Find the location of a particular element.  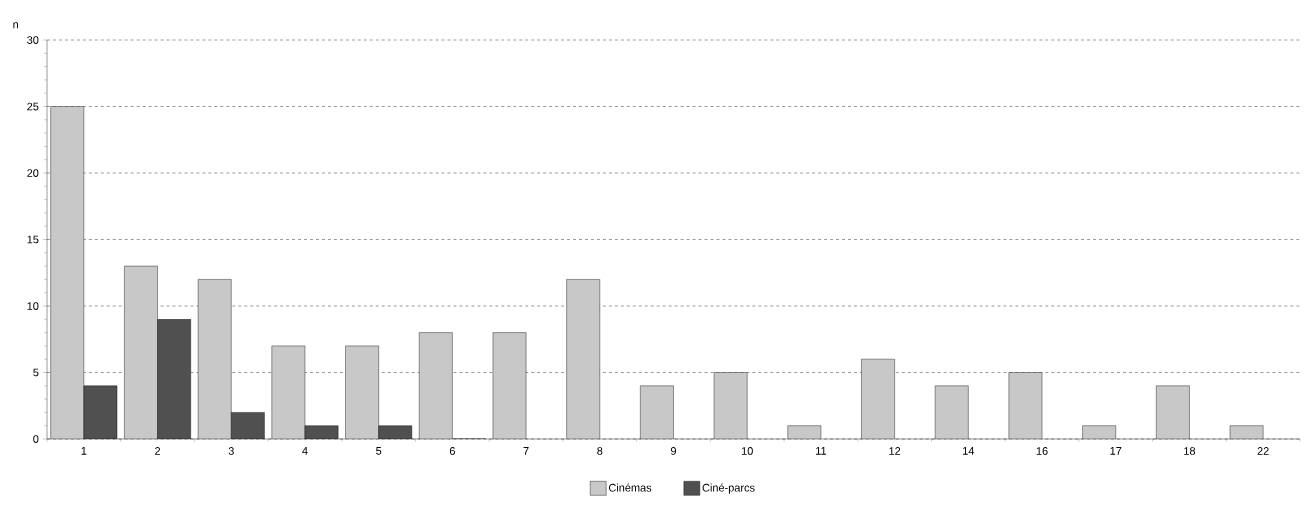

x-tick-label: 2 is located at coordinates (158, 451).